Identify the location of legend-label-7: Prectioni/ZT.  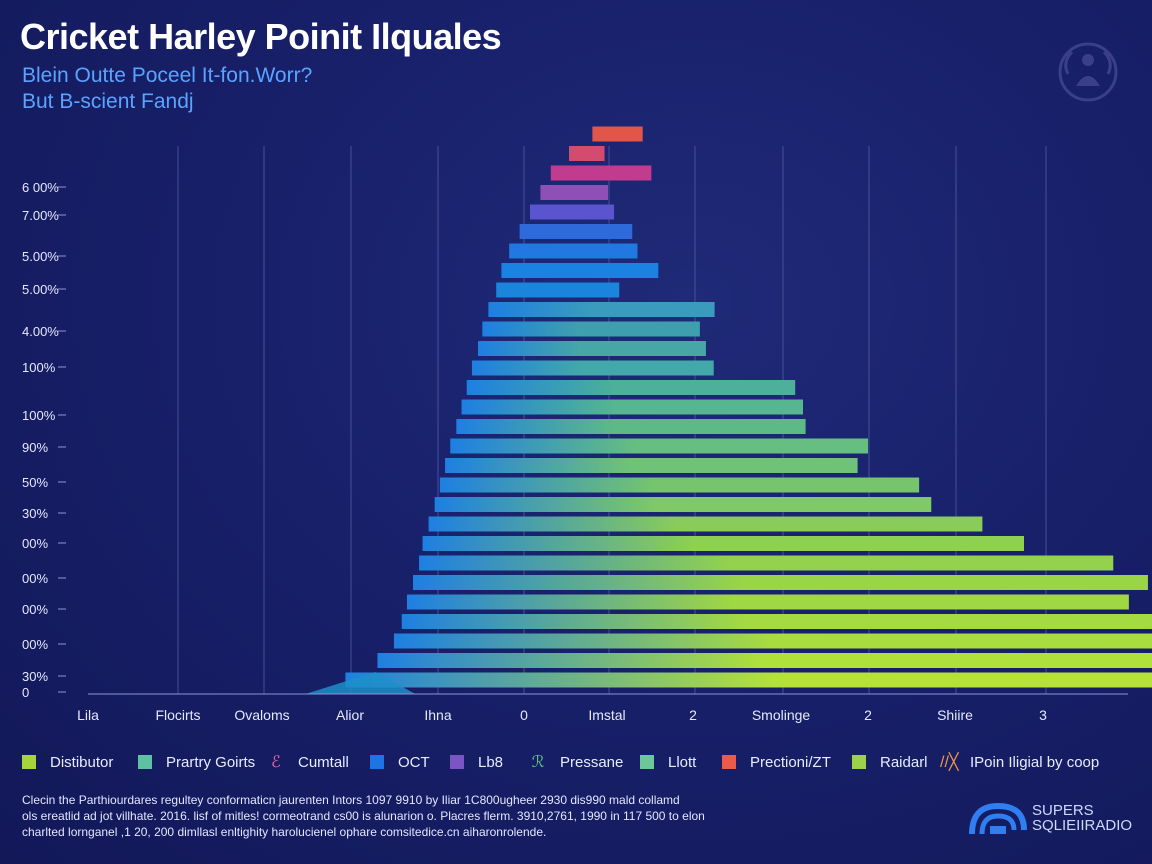
(790, 762).